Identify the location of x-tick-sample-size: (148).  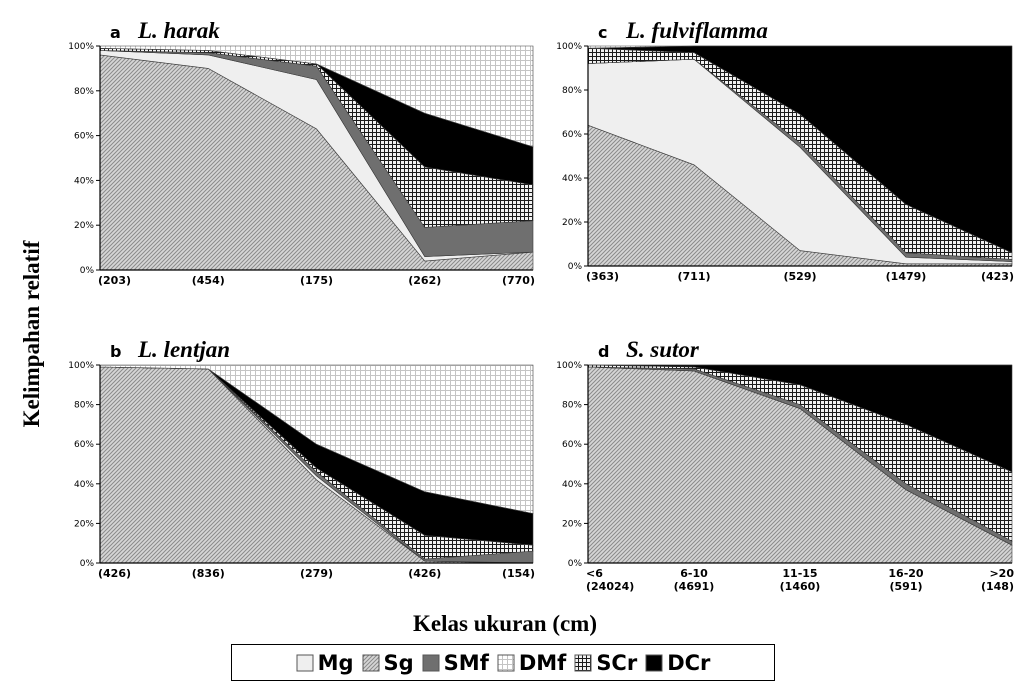
(997, 586).